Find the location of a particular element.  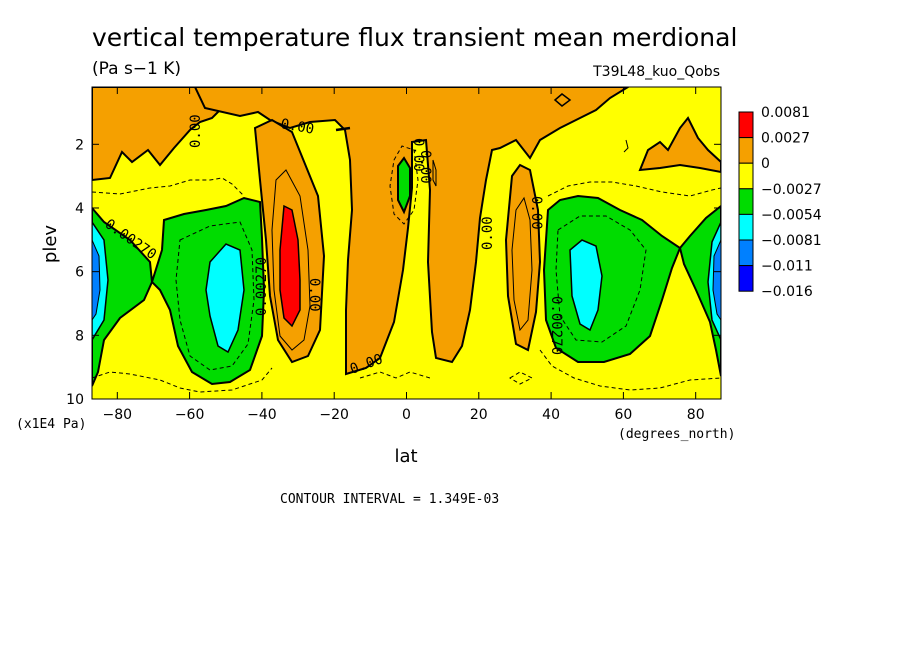

colorbar-label: −0.0054 is located at coordinates (791, 215).